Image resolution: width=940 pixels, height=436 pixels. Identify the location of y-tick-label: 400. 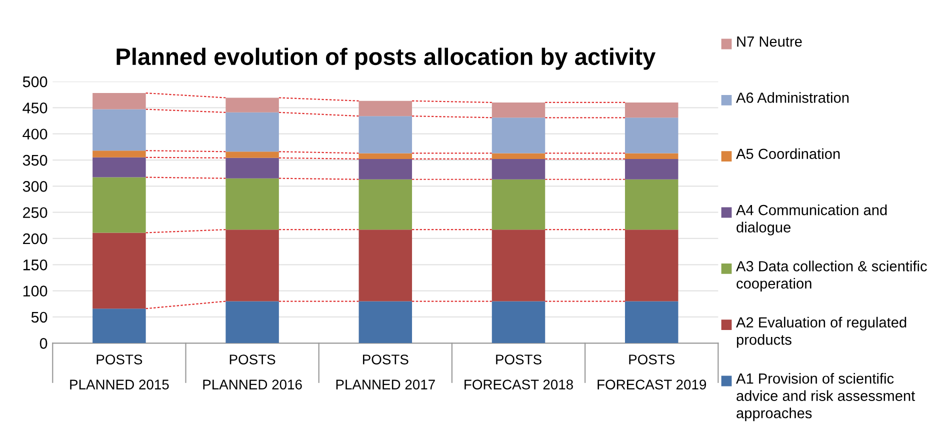
(35, 134).